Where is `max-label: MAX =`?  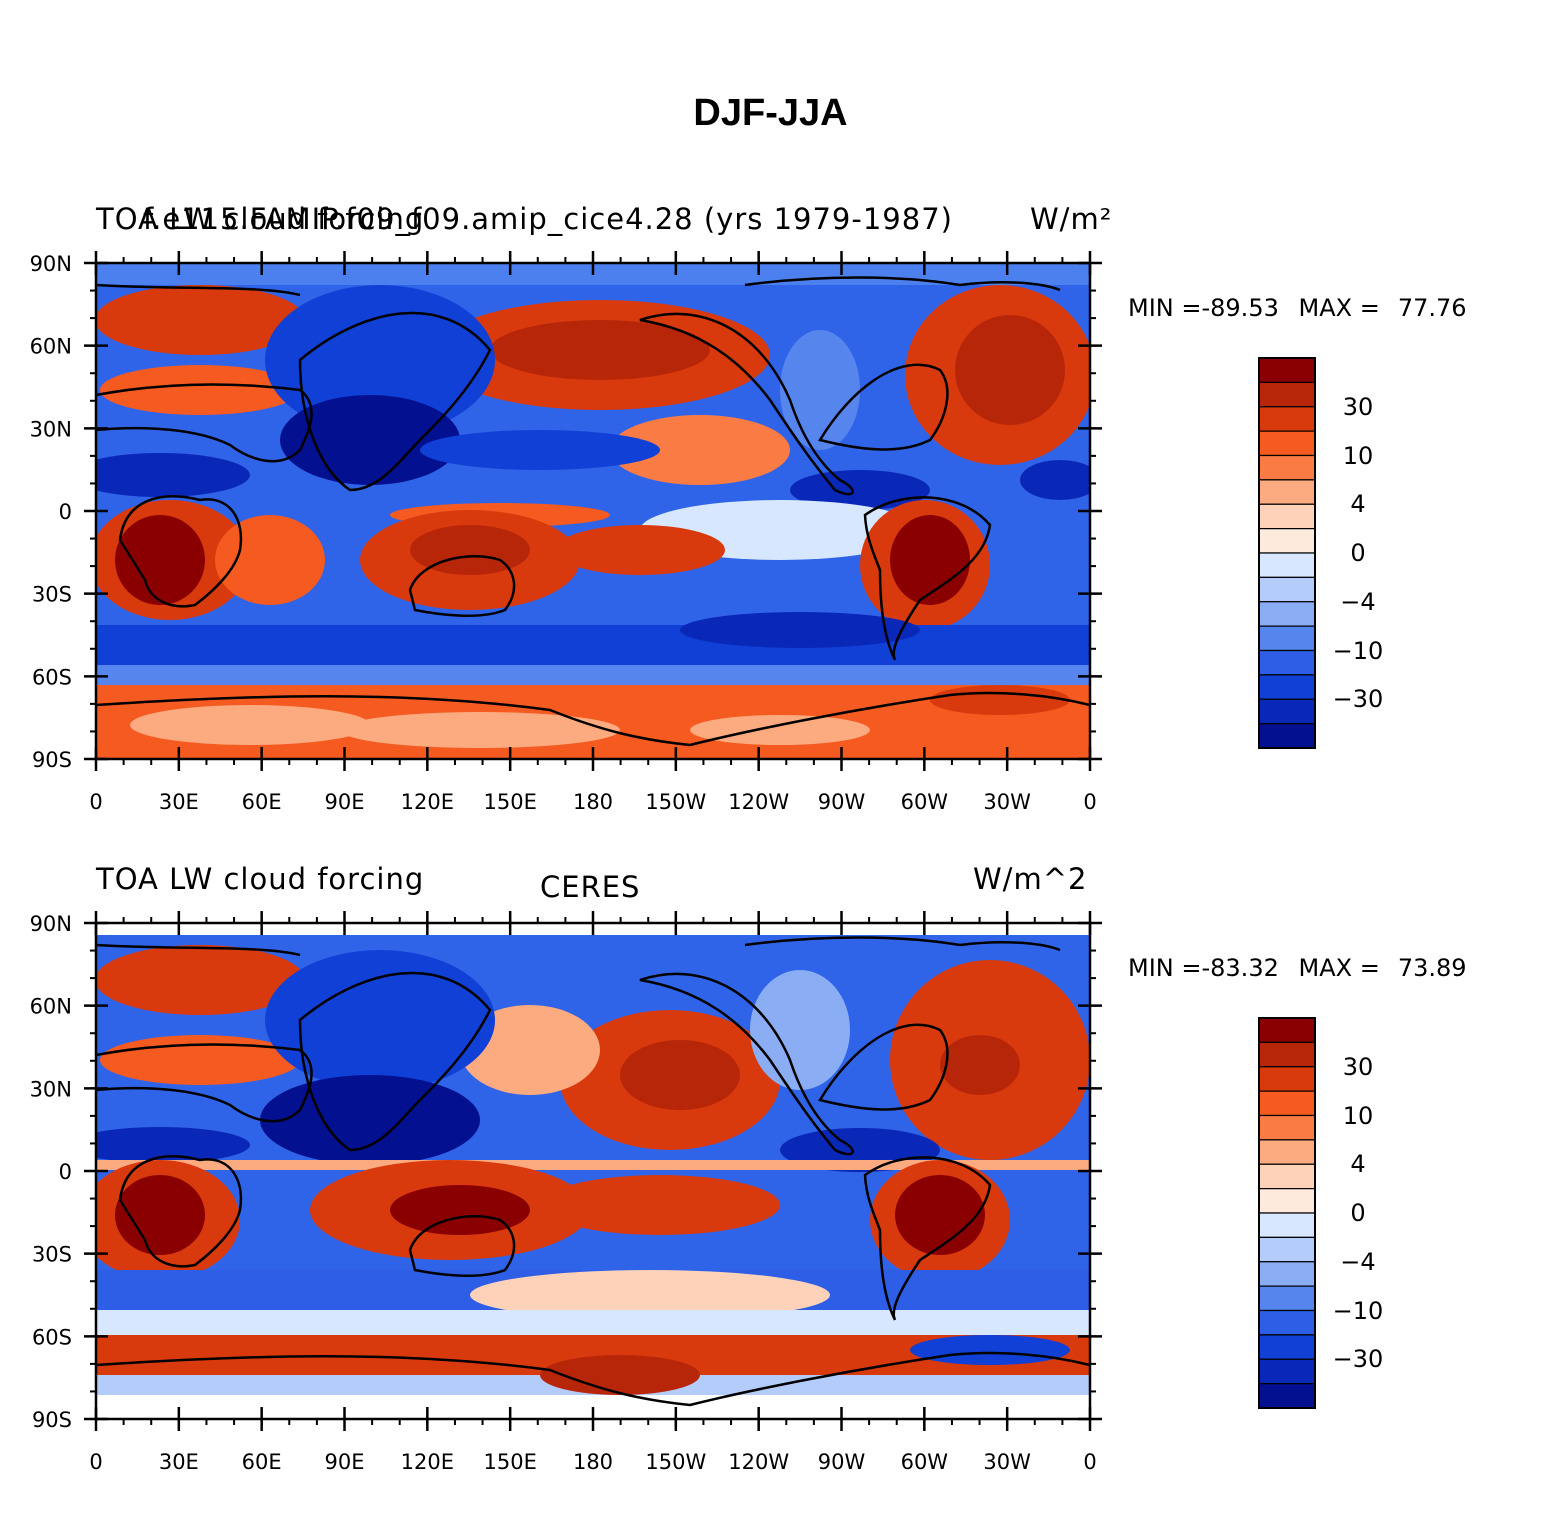 max-label: MAX = is located at coordinates (1339, 968).